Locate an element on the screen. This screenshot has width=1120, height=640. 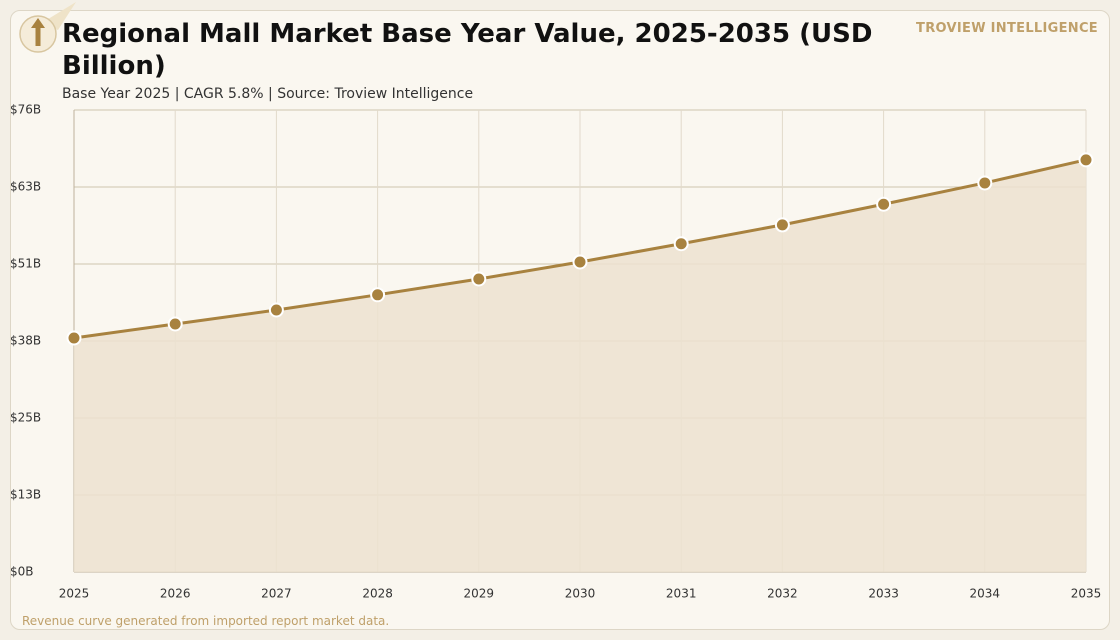
x-tick-label: 2035 is located at coordinates (1086, 594).